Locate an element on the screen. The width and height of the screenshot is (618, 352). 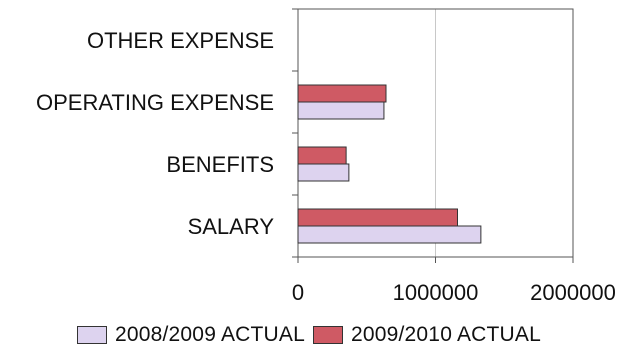
bar-benefits-2009-2010-actual is located at coordinates (322, 155).